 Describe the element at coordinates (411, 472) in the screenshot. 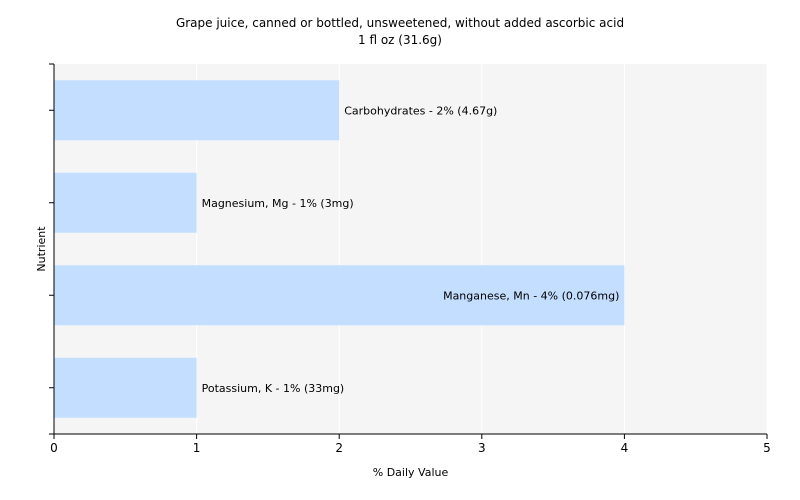

I see `x-axis-title: % Daily Value` at that location.